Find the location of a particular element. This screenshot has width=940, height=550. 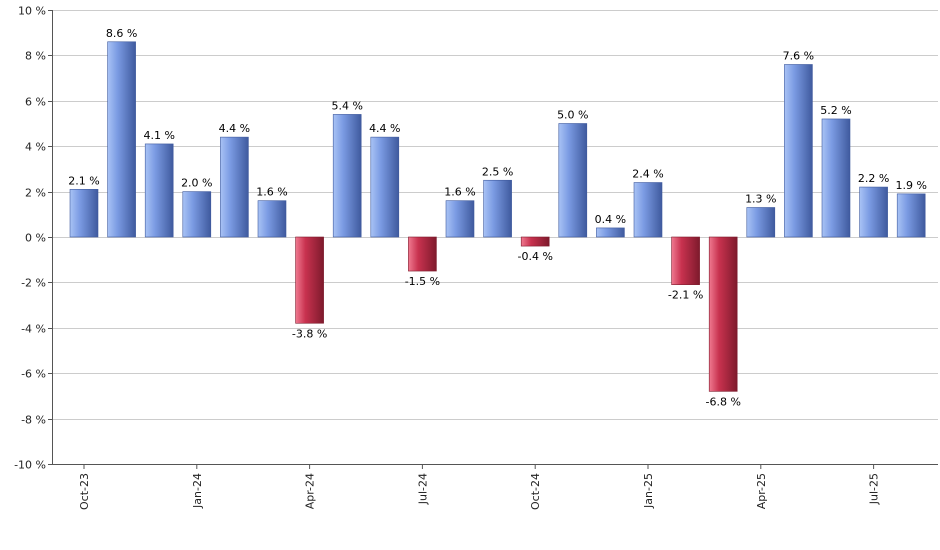

x-tick-label: Oct-23 is located at coordinates (84, 491).